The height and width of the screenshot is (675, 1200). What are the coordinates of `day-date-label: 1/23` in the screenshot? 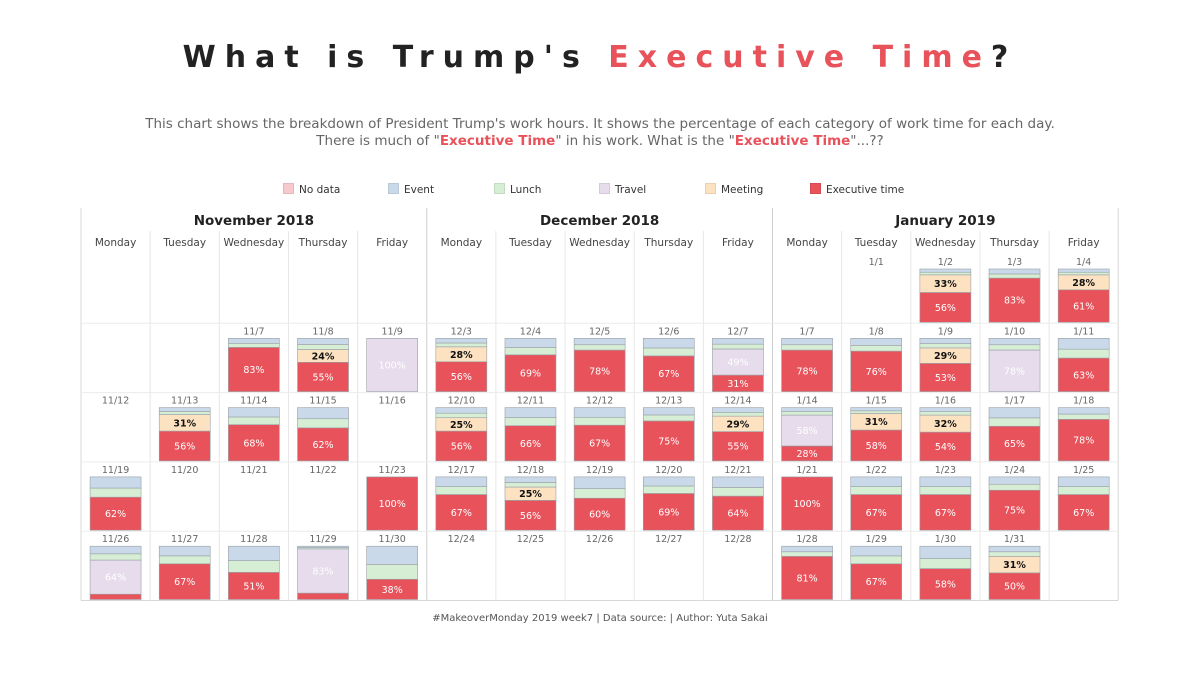 It's located at (945, 470).